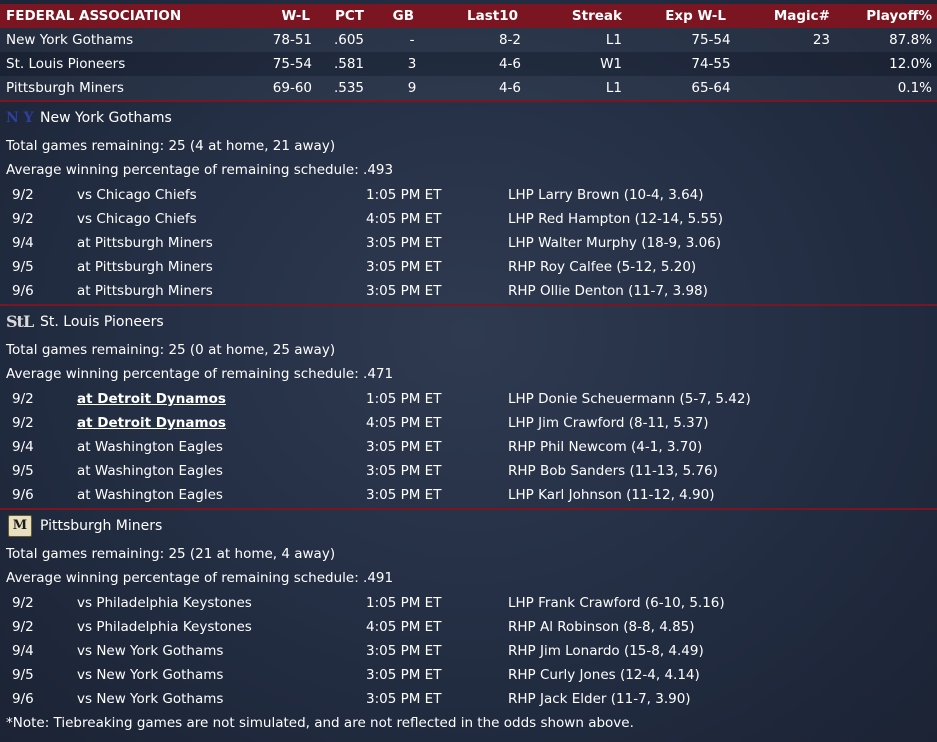  What do you see at coordinates (605, 447) in the screenshot?
I see `probable-pitcher: RHP Phil Newcom (4-1, 3.70)` at bounding box center [605, 447].